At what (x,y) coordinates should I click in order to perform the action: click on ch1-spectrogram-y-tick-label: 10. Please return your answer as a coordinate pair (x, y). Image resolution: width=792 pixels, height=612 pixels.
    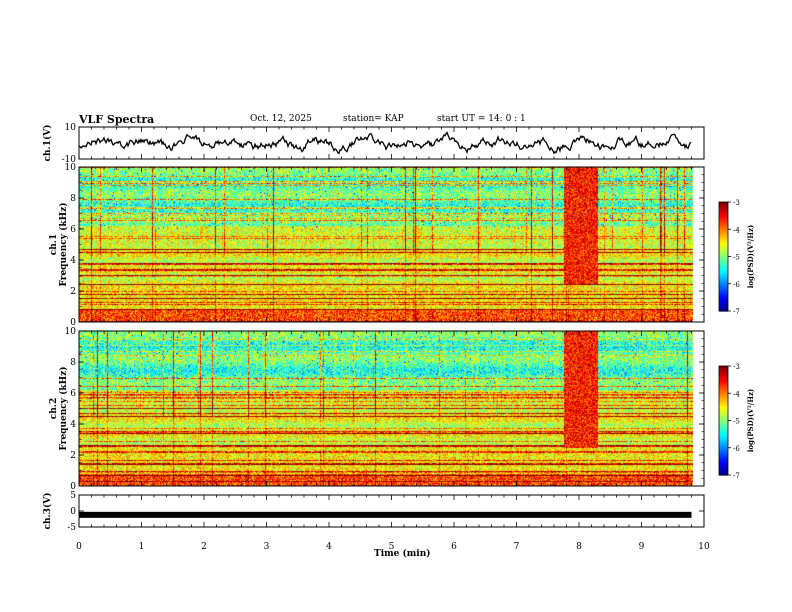
    Looking at the image, I should click on (71, 168).